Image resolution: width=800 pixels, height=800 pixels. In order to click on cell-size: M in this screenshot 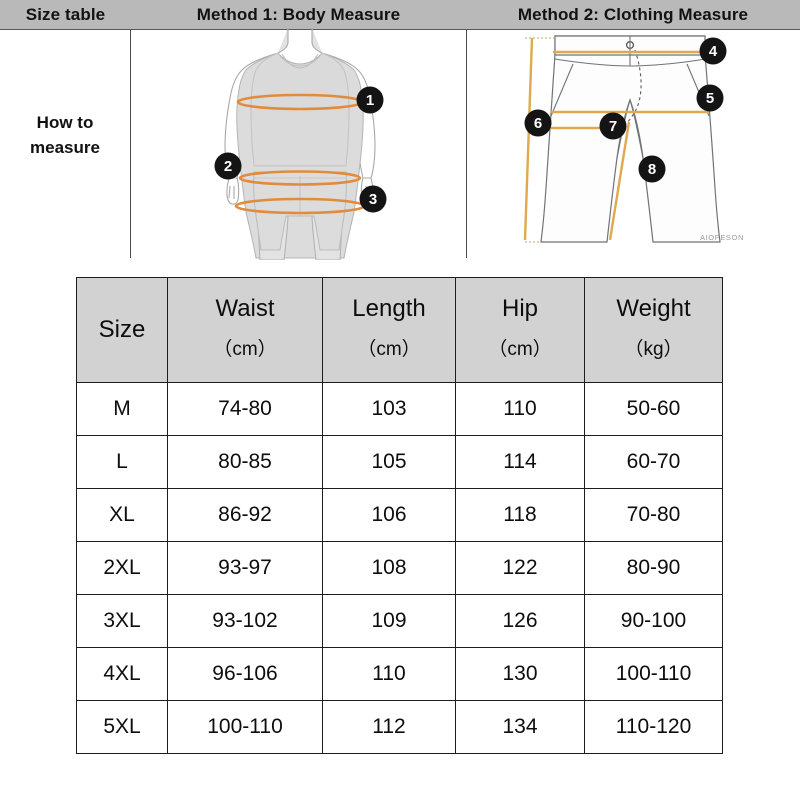, I will do `click(122, 409)`.